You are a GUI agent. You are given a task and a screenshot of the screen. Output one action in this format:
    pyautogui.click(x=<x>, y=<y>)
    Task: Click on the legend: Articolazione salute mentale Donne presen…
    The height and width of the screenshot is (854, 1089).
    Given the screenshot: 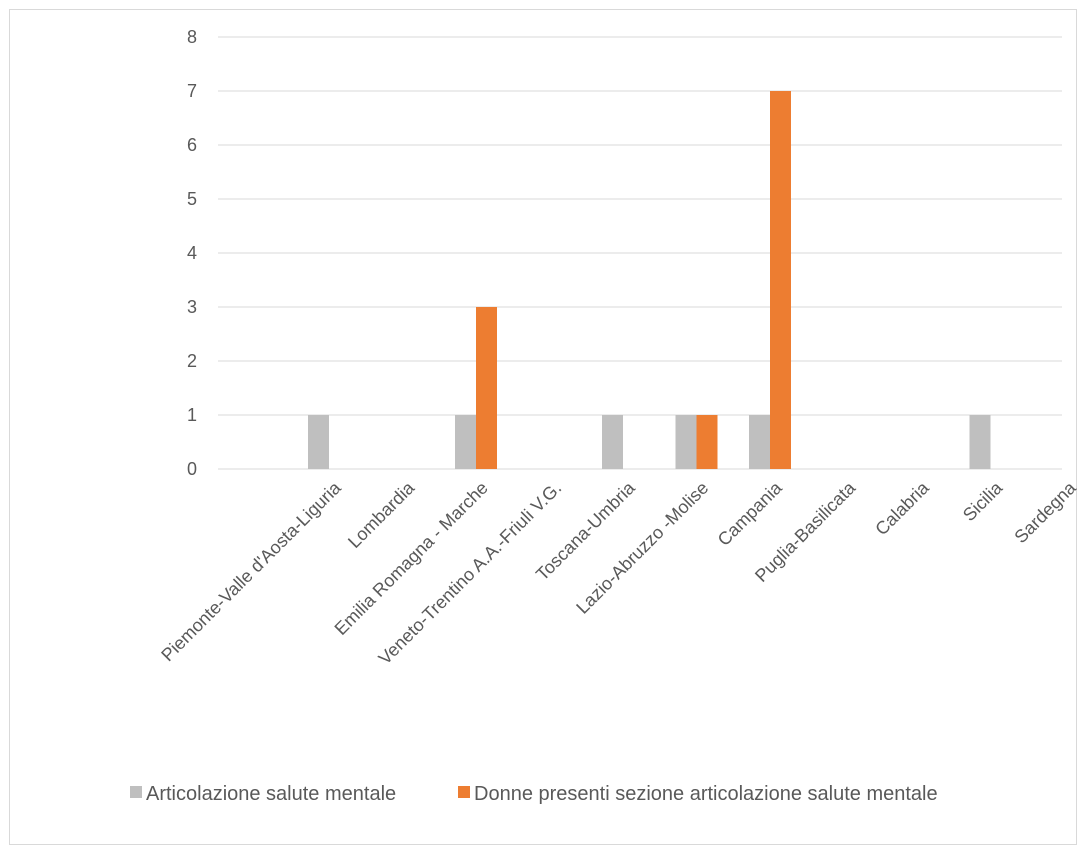 What is the action you would take?
    pyautogui.click(x=534, y=794)
    